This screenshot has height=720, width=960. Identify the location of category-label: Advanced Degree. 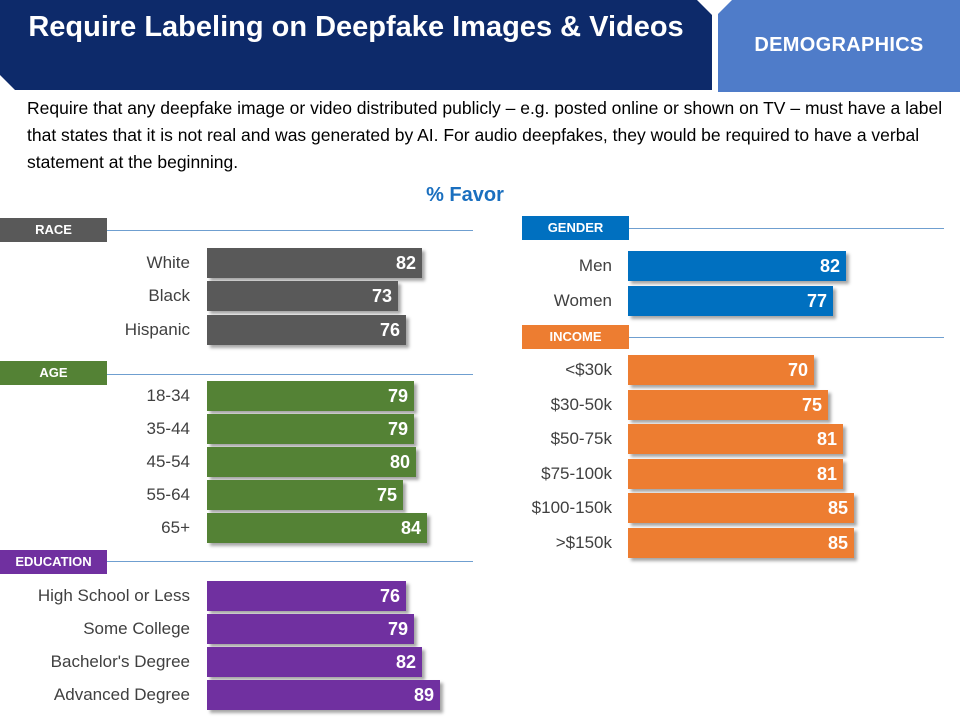
(121, 694).